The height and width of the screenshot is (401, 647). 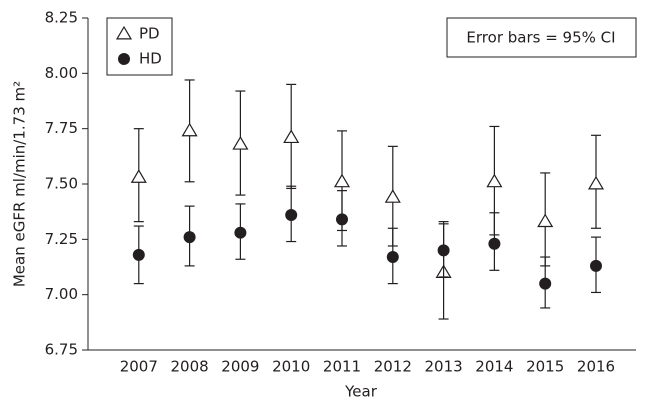 What do you see at coordinates (149, 34) in the screenshot?
I see `legend-label: PD` at bounding box center [149, 34].